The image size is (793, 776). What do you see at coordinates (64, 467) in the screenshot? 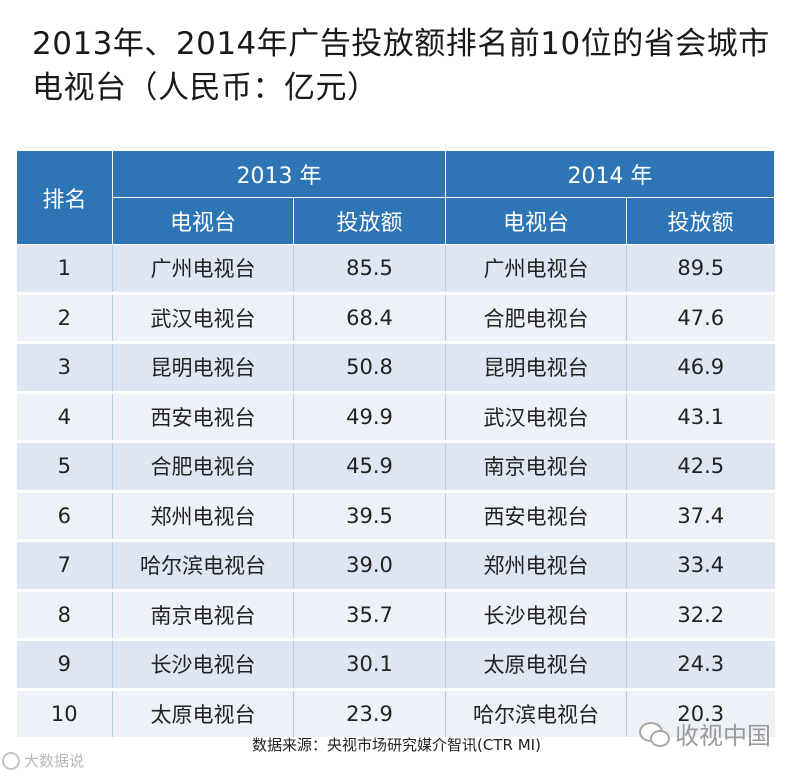
I see `rank-cell: 5` at bounding box center [64, 467].